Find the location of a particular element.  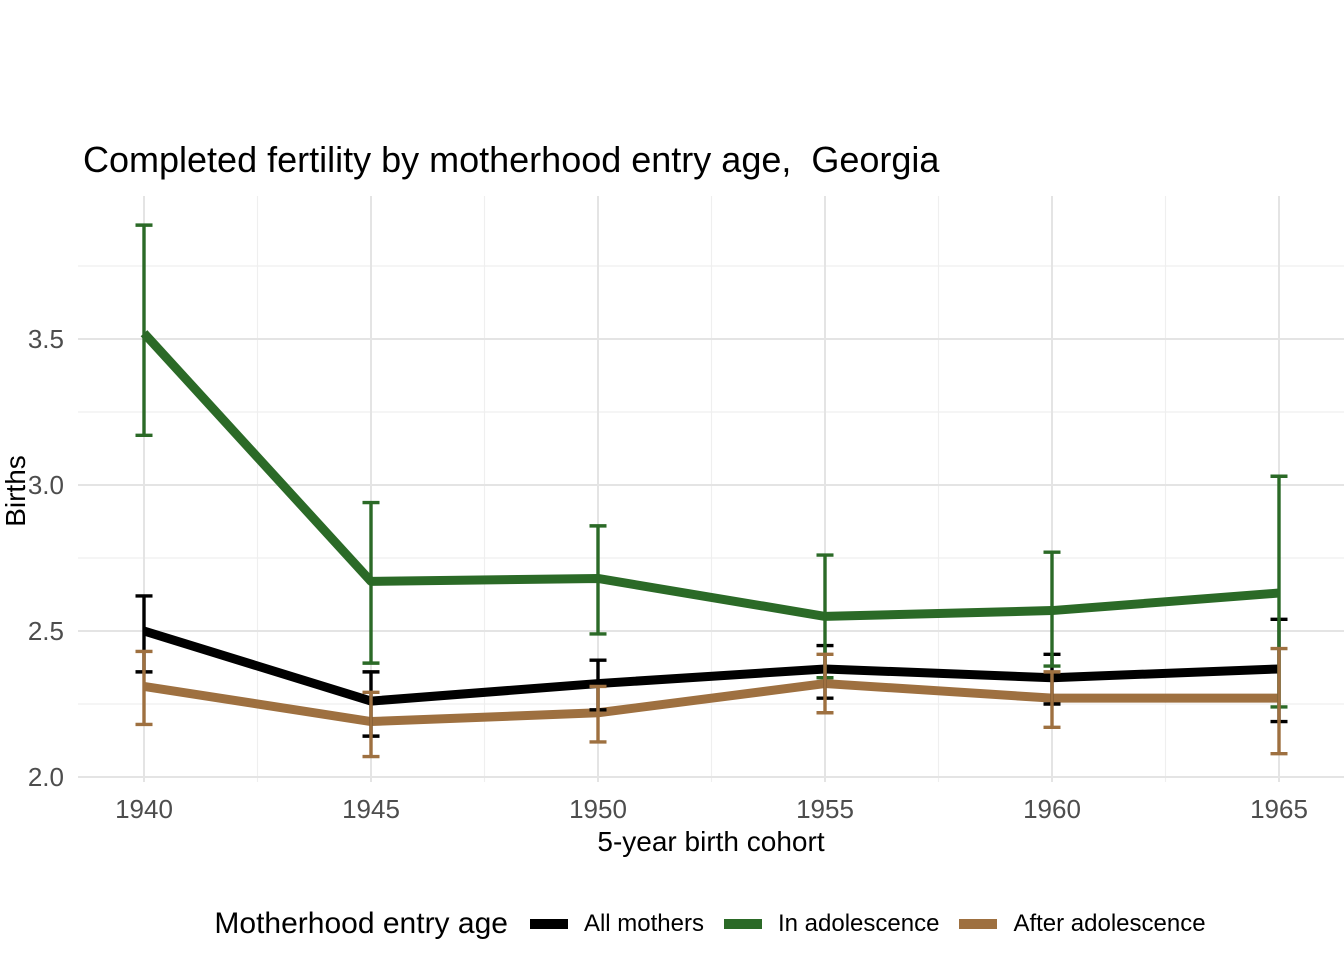

x-tick-label: 1940 is located at coordinates (144, 809).